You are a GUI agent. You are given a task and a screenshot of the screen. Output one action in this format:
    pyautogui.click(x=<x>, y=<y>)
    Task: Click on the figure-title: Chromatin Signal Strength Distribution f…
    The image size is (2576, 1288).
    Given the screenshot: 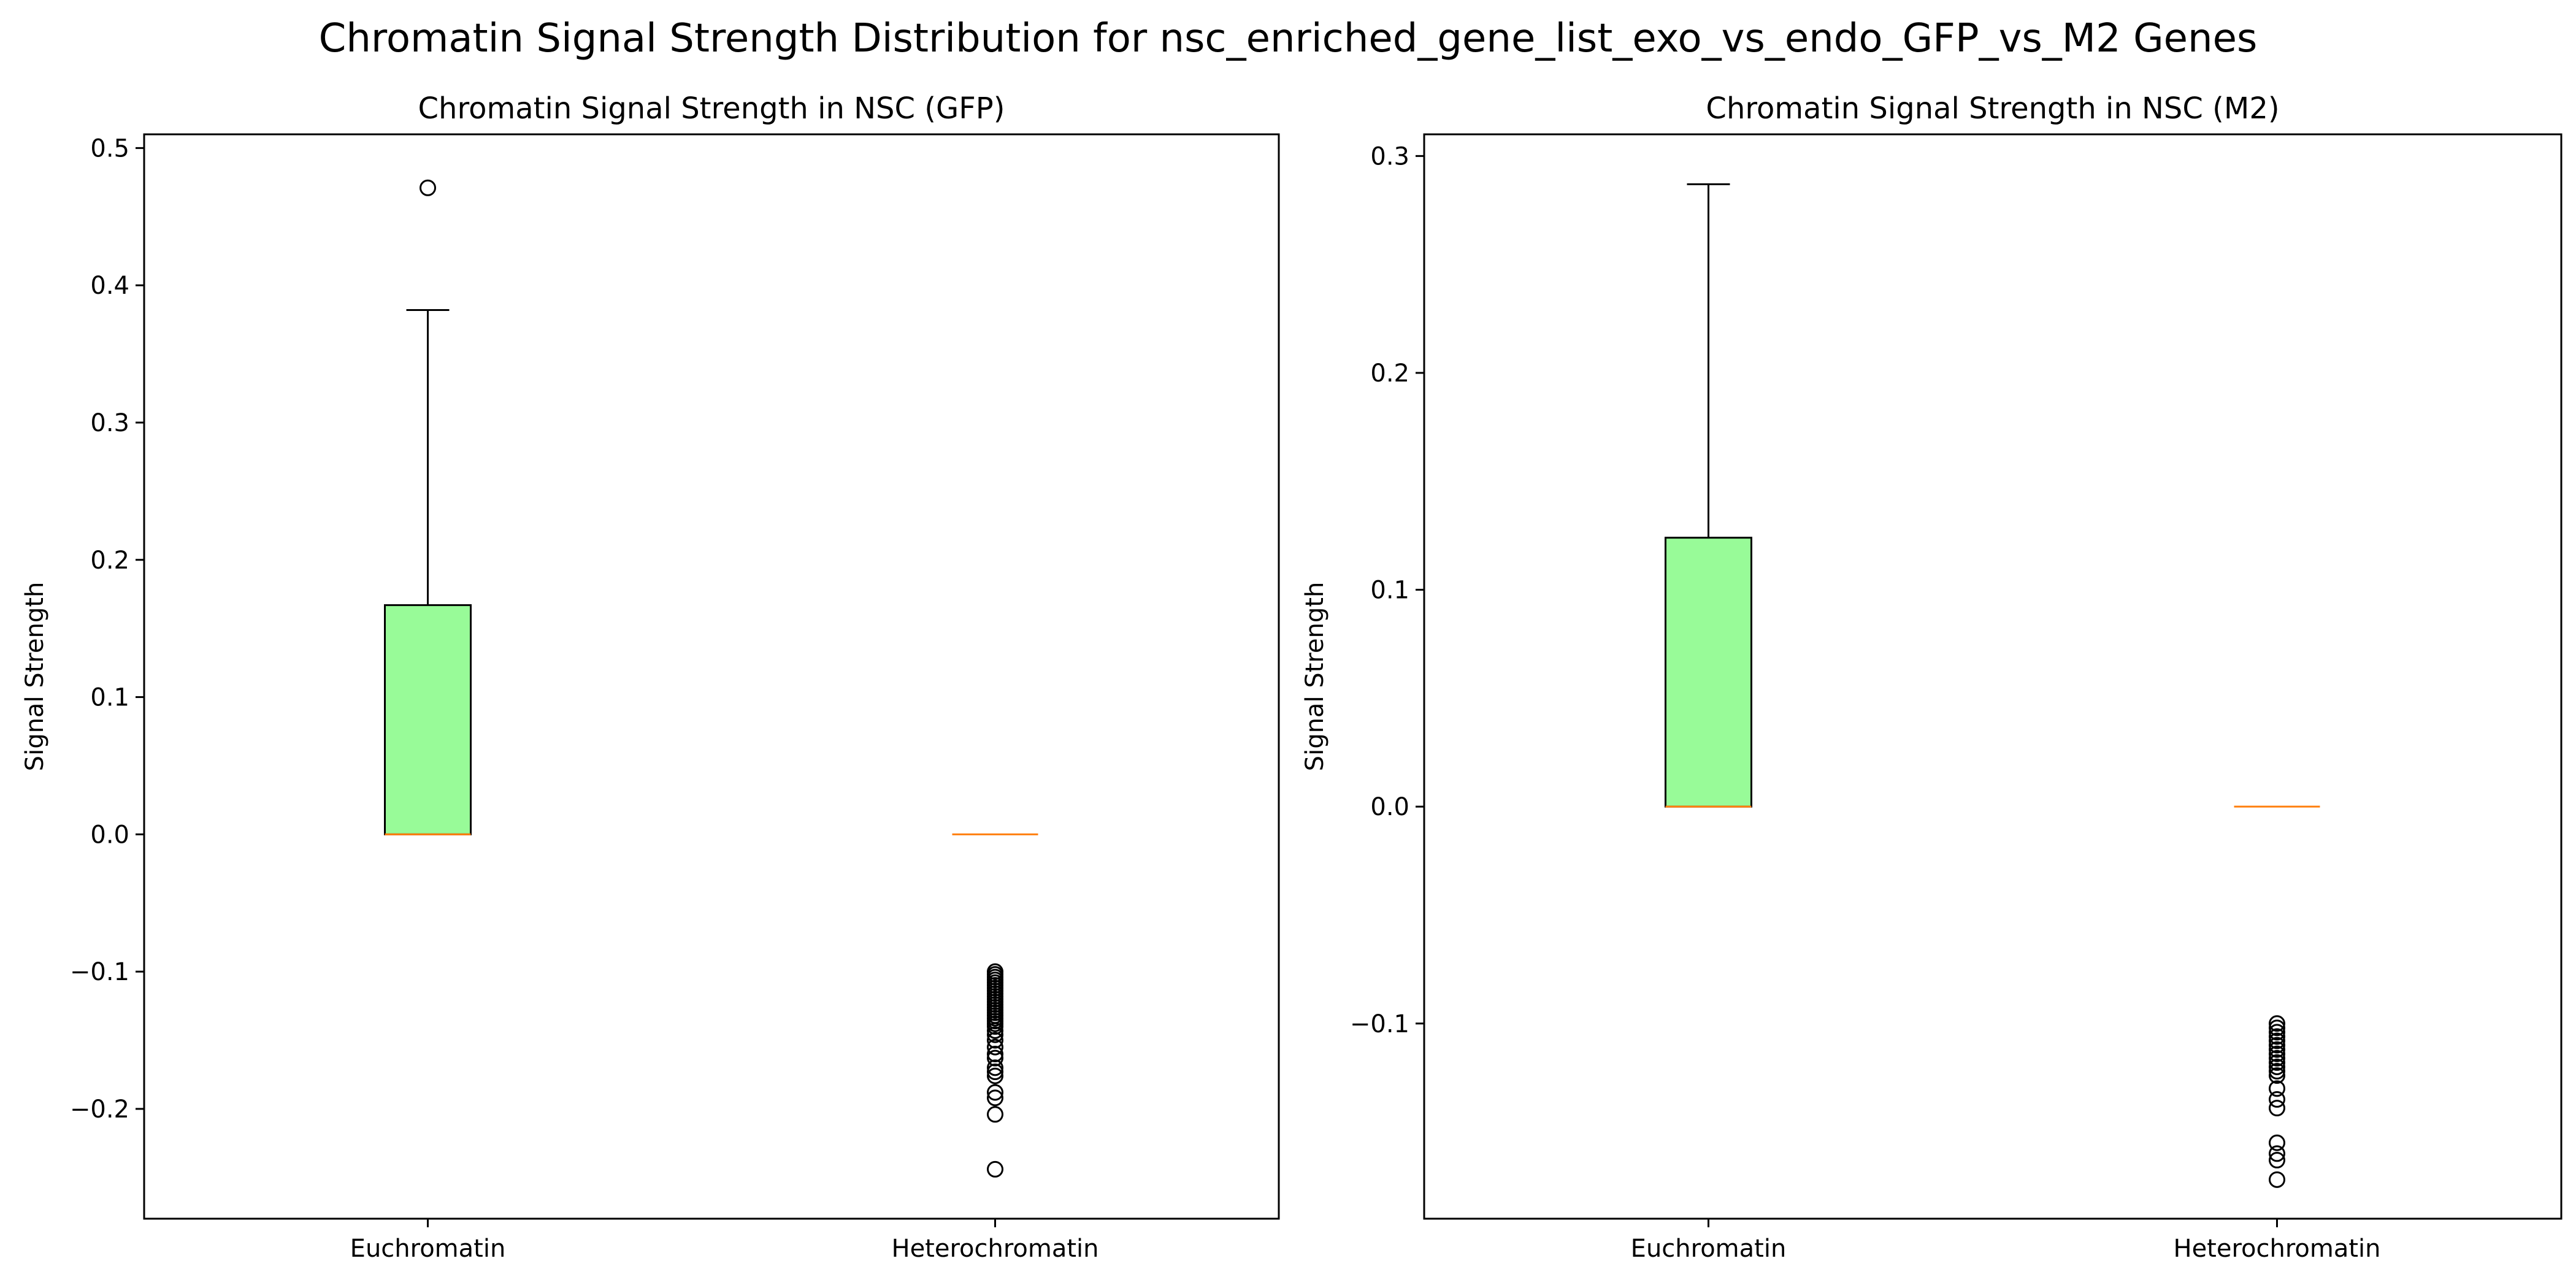 What is the action you would take?
    pyautogui.click(x=1288, y=38)
    